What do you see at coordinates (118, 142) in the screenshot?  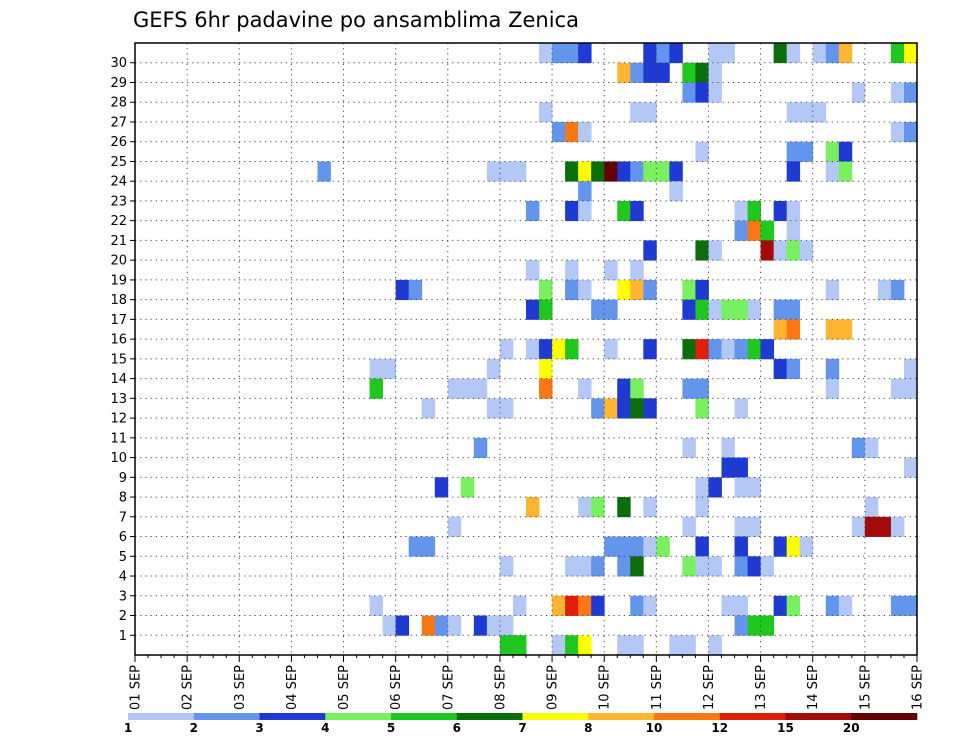 I see `y-tick-label: 26` at bounding box center [118, 142].